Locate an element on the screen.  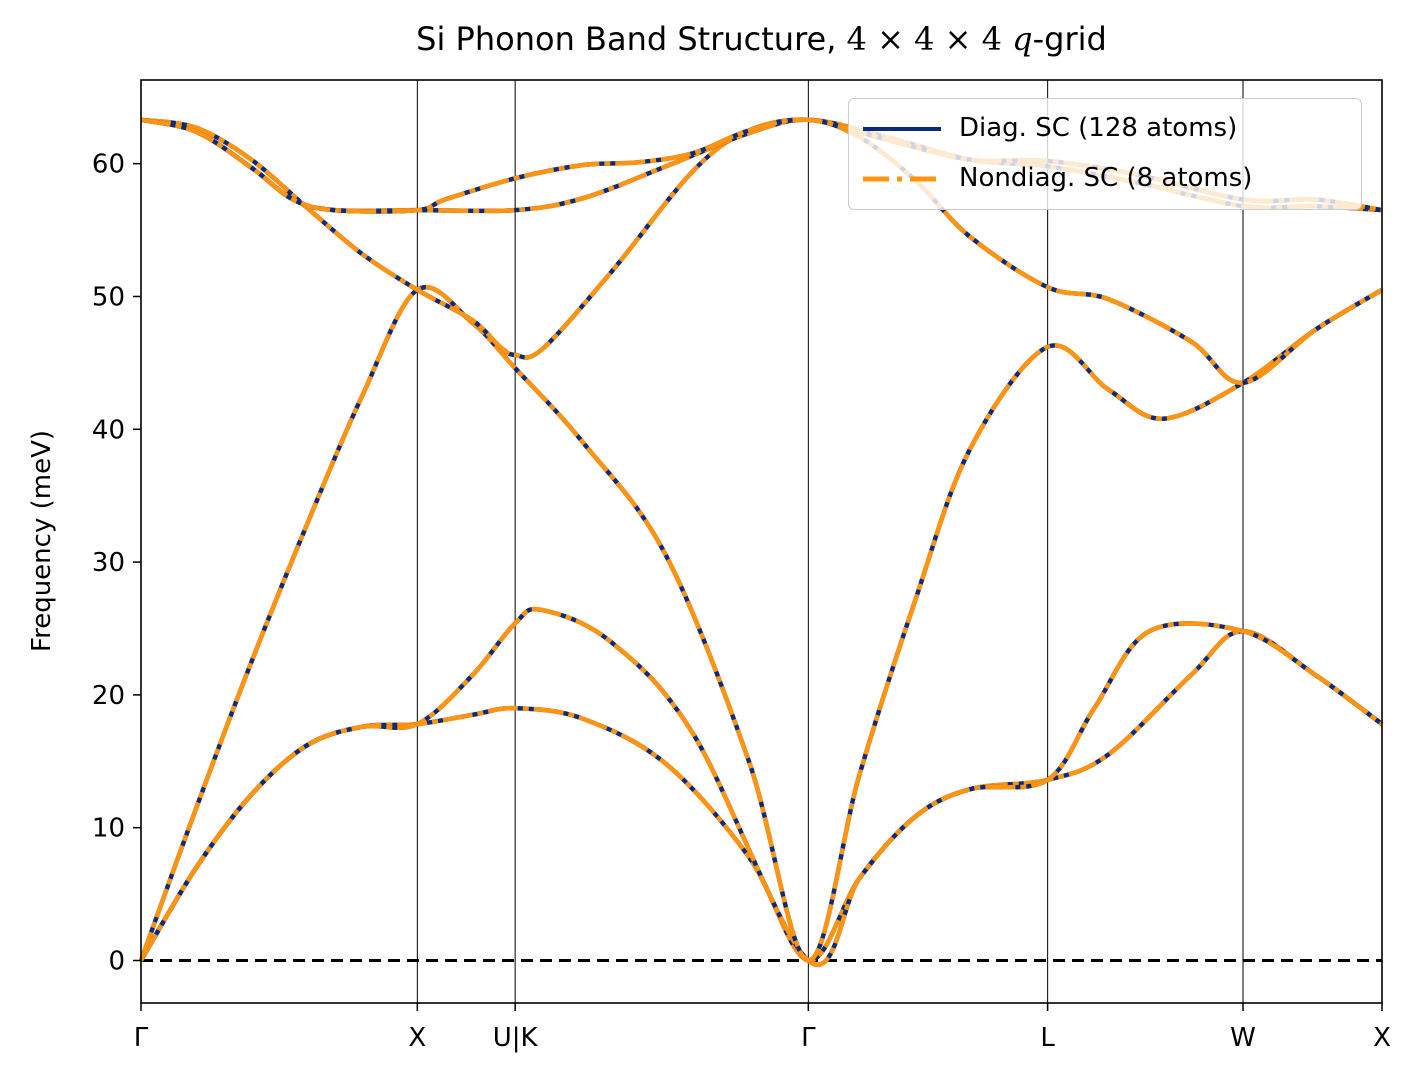
y-tick-label: 30 is located at coordinates (108, 563).